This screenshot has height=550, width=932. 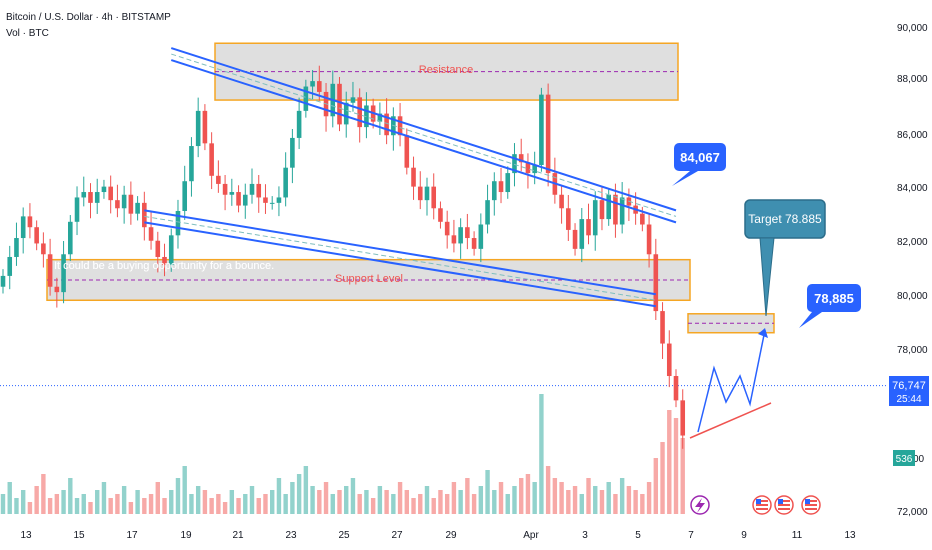 What do you see at coordinates (700, 505) in the screenshot?
I see `lightning-glyph-icon` at bounding box center [700, 505].